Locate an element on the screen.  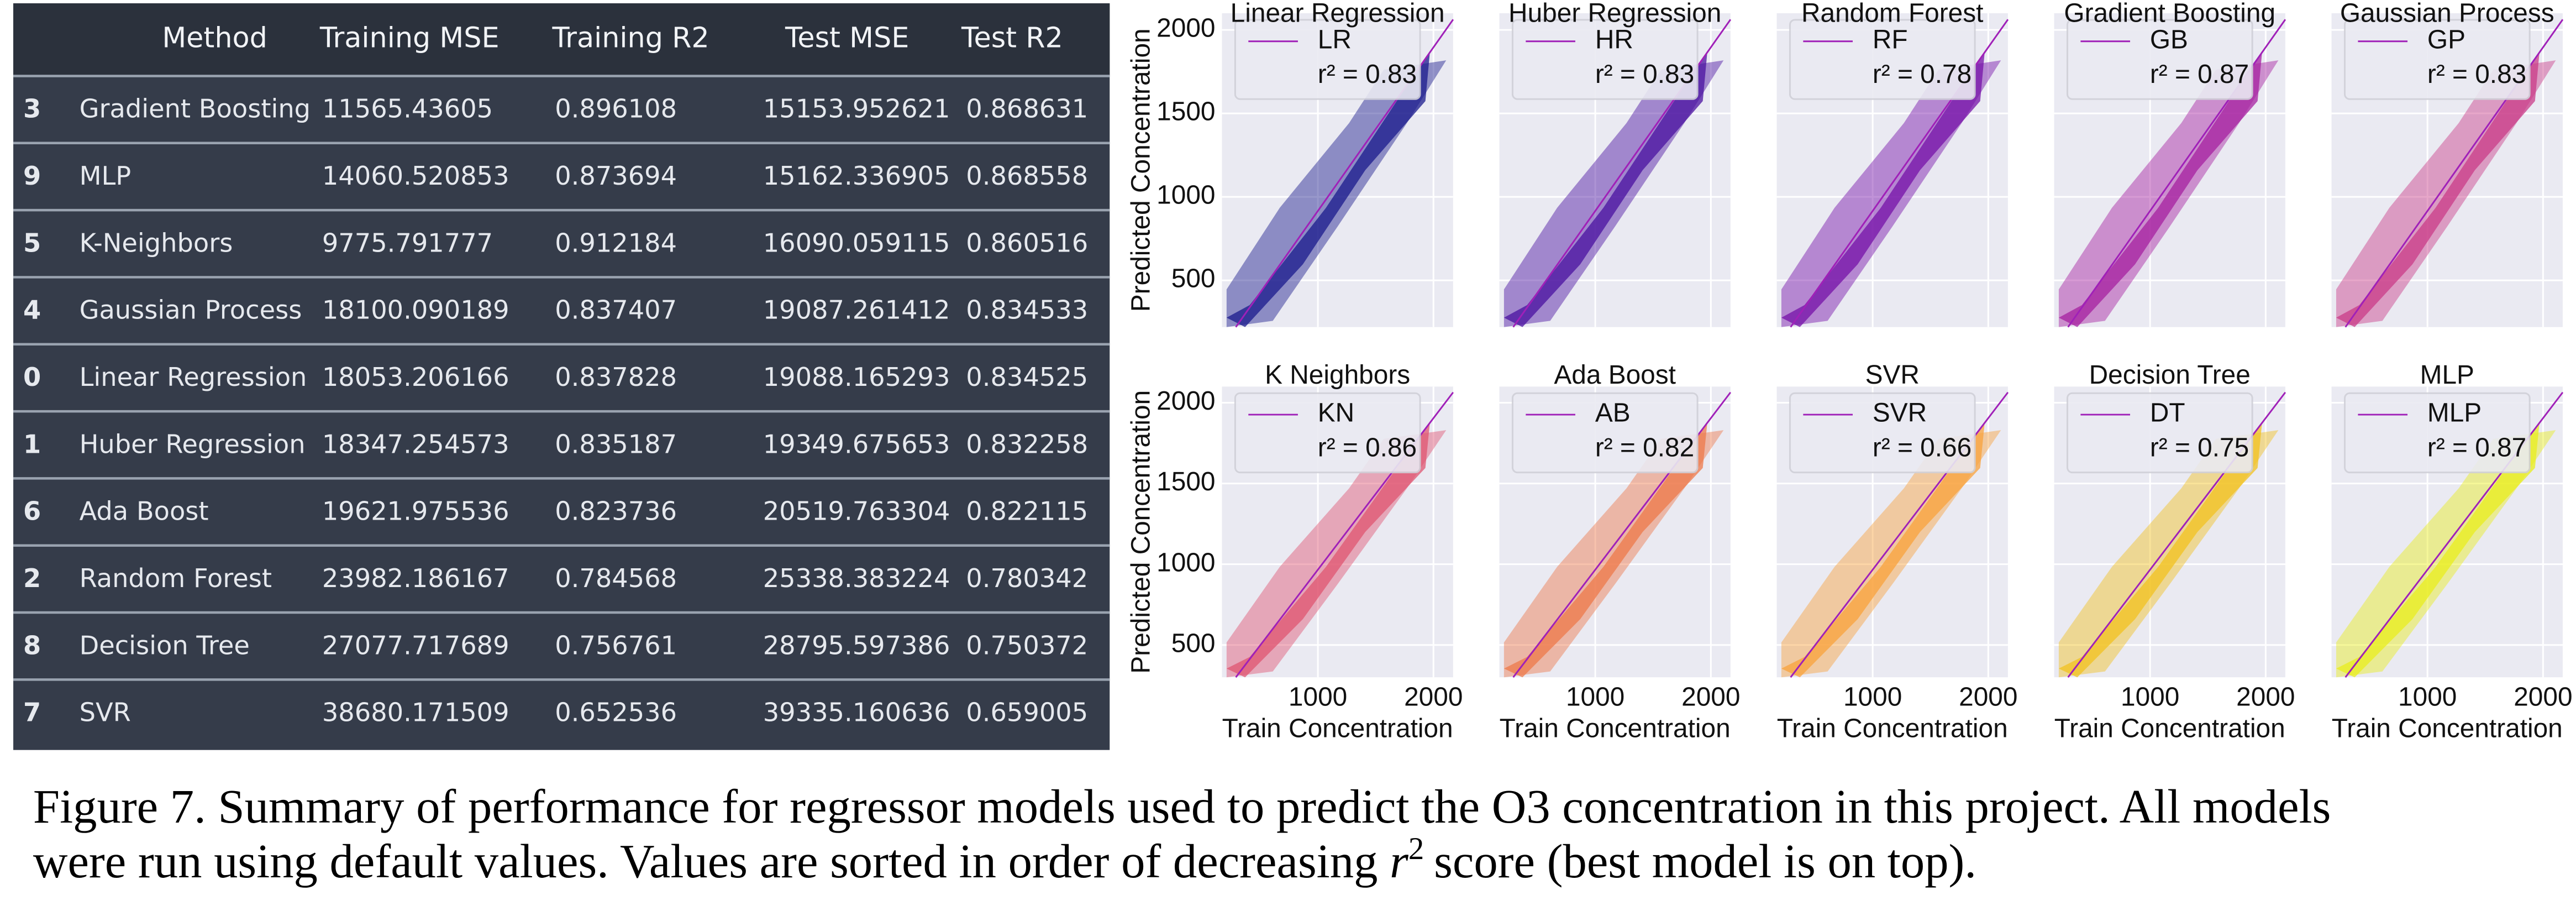
row-index: 1 is located at coordinates (32, 444).